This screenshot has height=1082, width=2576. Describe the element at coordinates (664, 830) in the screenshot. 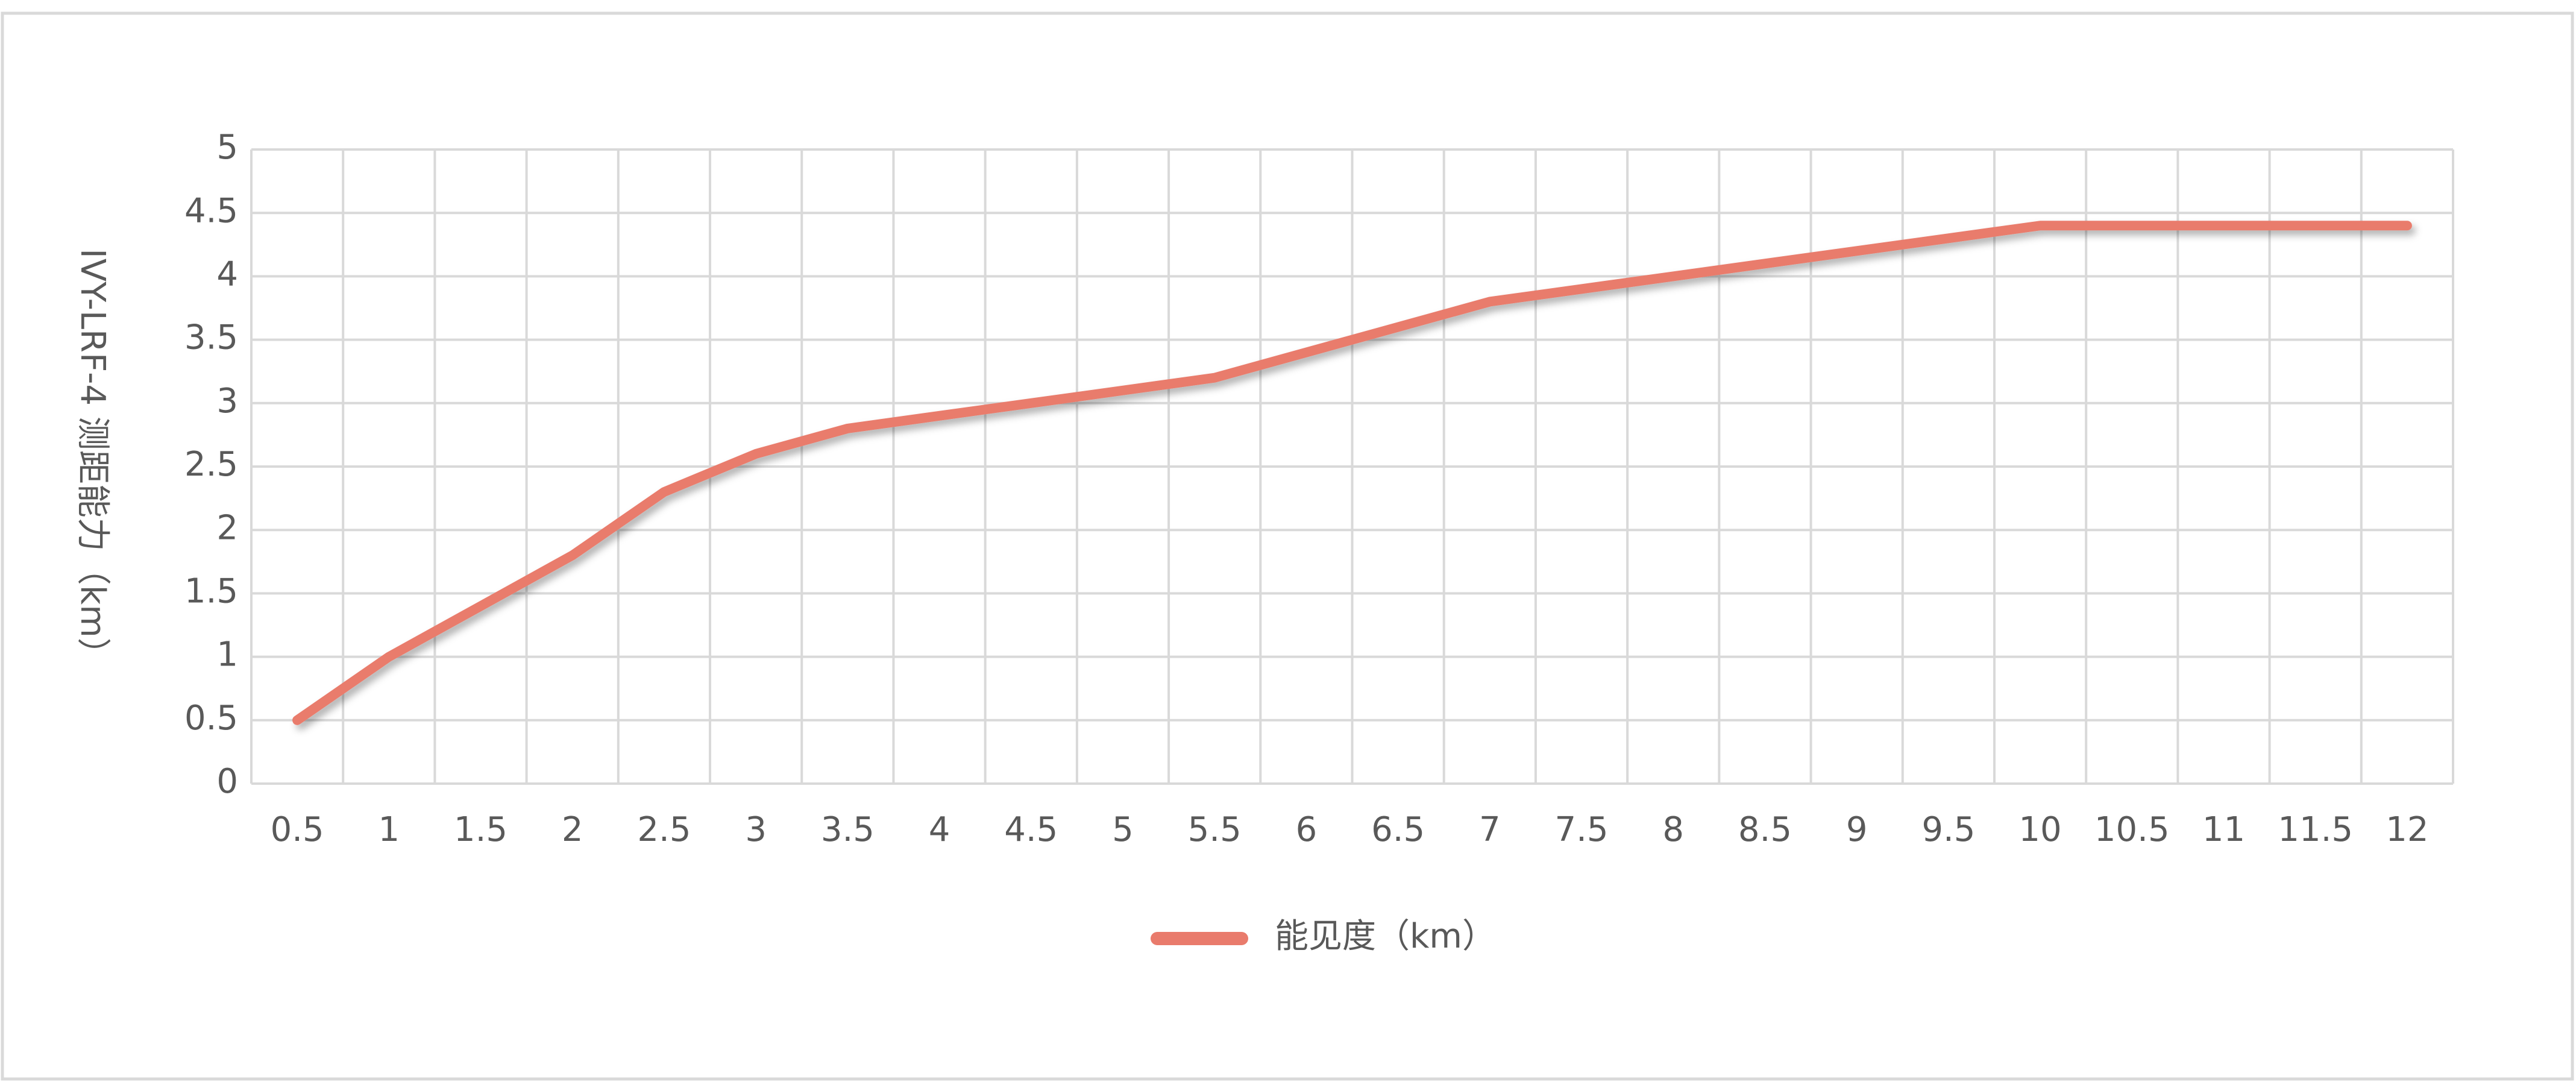

I see `x-tick-label: 2.5` at that location.